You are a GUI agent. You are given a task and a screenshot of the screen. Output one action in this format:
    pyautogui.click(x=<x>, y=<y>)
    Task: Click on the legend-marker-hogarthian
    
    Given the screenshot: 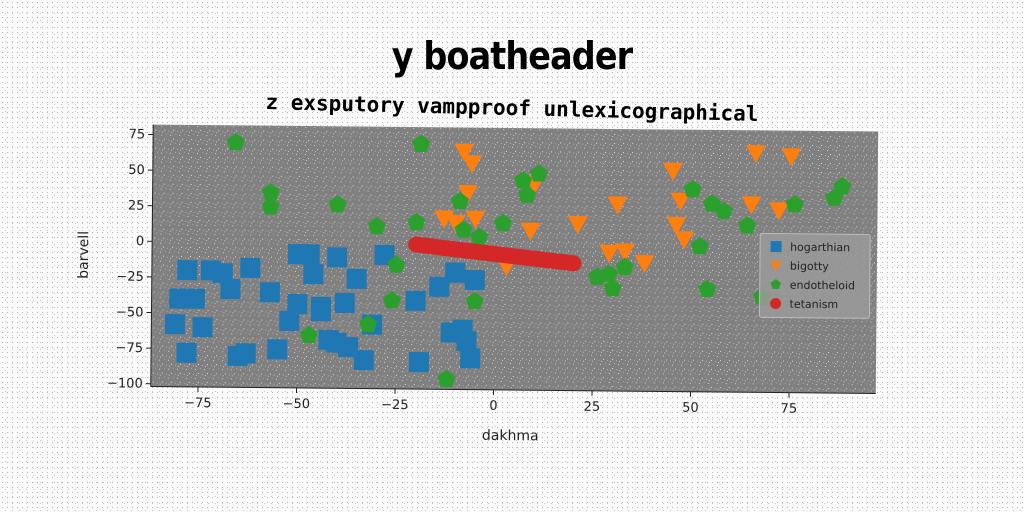 What is the action you would take?
    pyautogui.click(x=776, y=247)
    